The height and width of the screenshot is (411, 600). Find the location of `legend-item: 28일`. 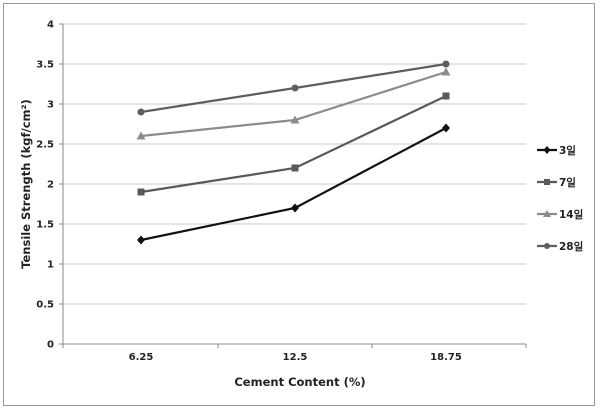

legend-item: 28일 is located at coordinates (560, 246).